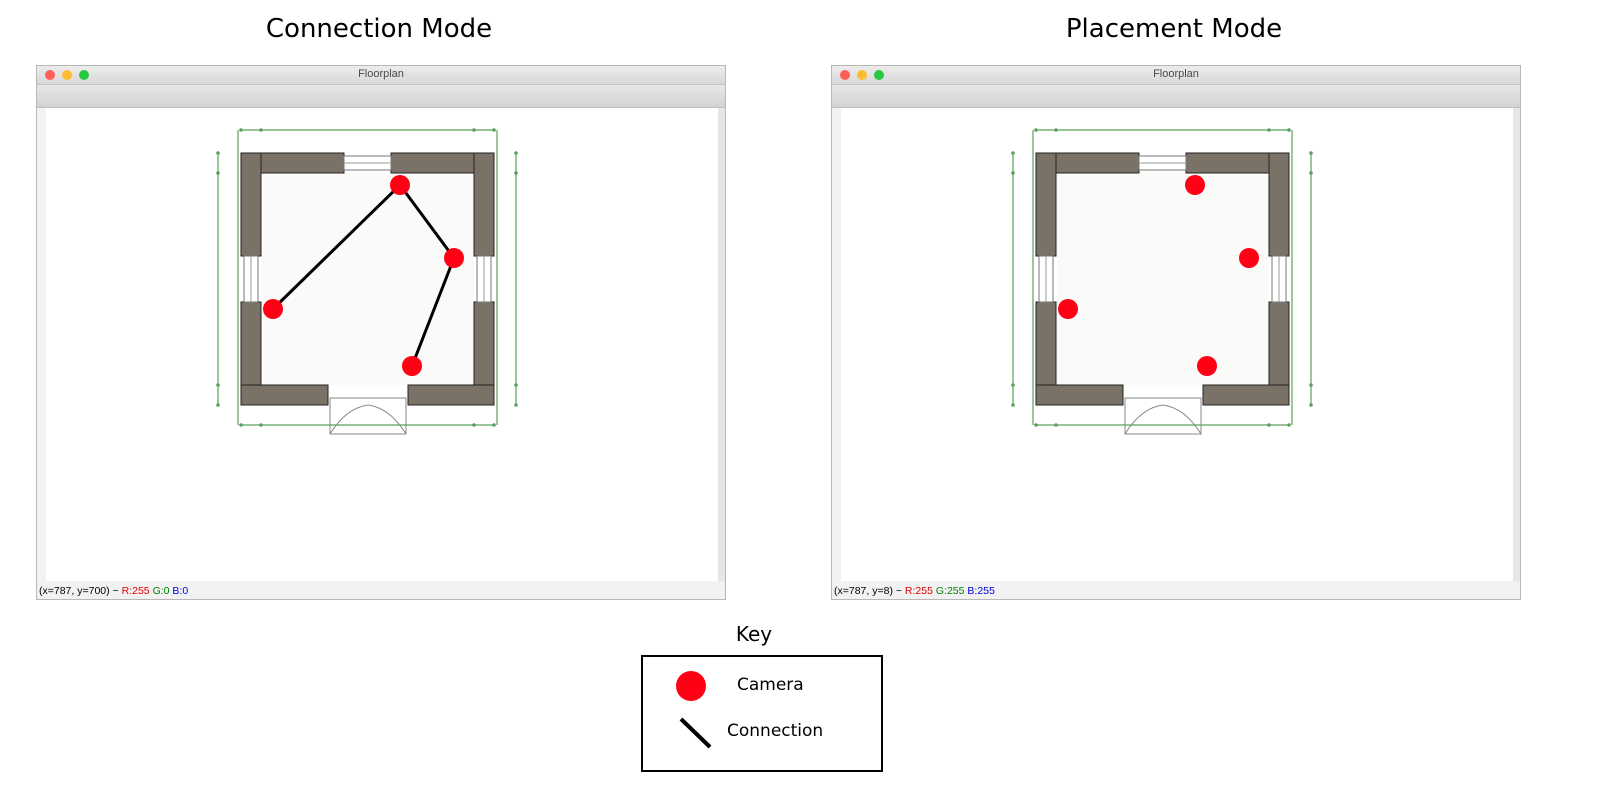 The height and width of the screenshot is (810, 1600). I want to click on key-title: Key, so click(754, 634).